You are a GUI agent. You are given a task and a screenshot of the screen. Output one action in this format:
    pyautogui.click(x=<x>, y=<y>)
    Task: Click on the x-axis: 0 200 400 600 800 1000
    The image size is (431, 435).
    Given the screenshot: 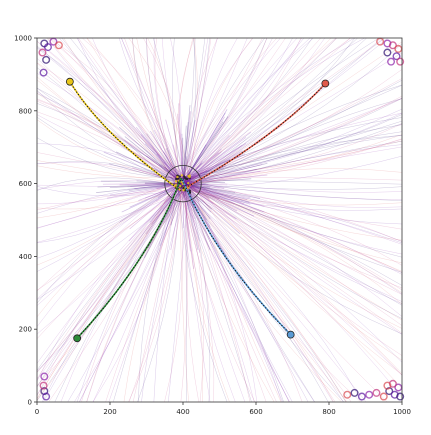 What is the action you would take?
    pyautogui.click(x=223, y=409)
    